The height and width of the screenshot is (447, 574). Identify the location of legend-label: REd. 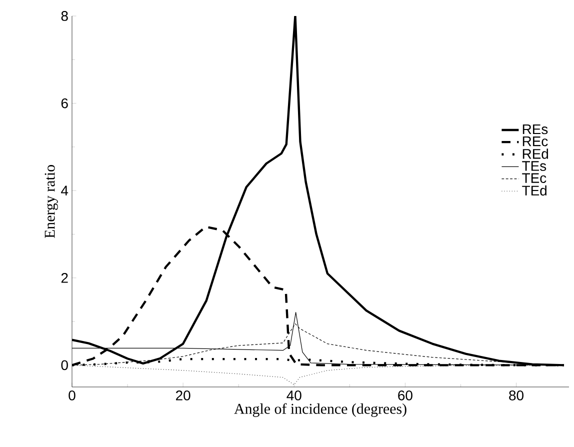
(535, 153).